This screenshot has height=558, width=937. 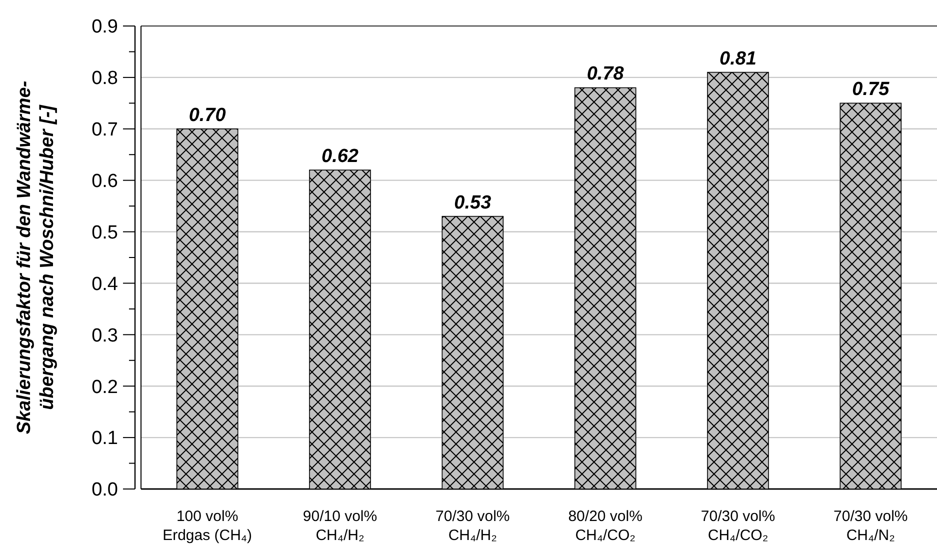 I want to click on y-axis-title: Skalierungsfaktor für den Wandwärme- übergang nach Woschni/Huber [-], so click(x=36, y=257).